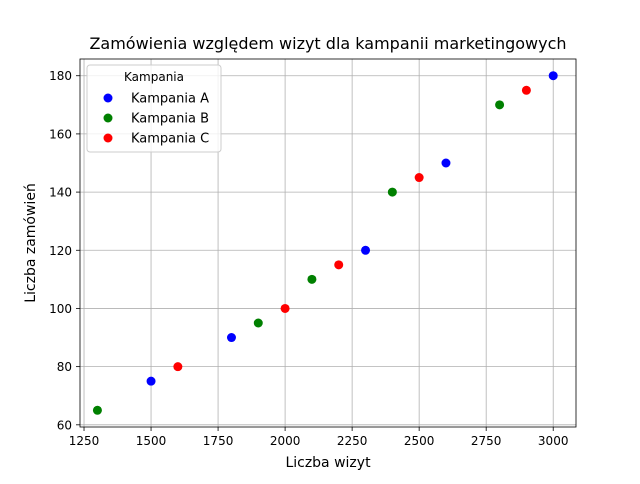 The width and height of the screenshot is (640, 484). I want to click on y-axis-label: Liczba zamówień, so click(31, 243).